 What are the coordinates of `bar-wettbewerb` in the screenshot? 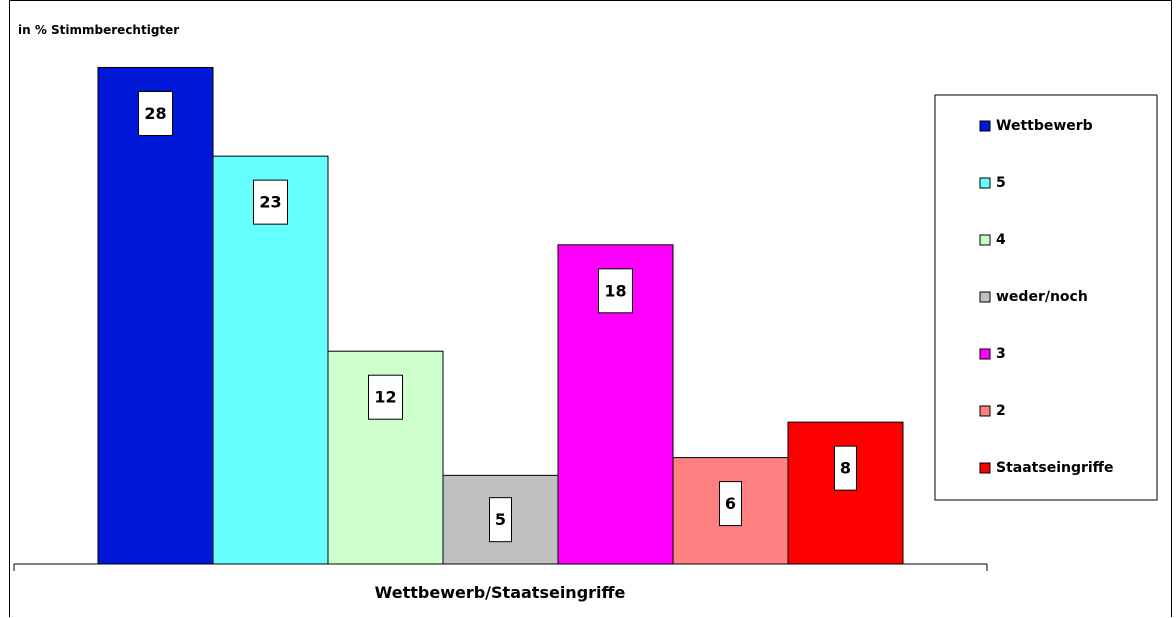 It's located at (155, 315).